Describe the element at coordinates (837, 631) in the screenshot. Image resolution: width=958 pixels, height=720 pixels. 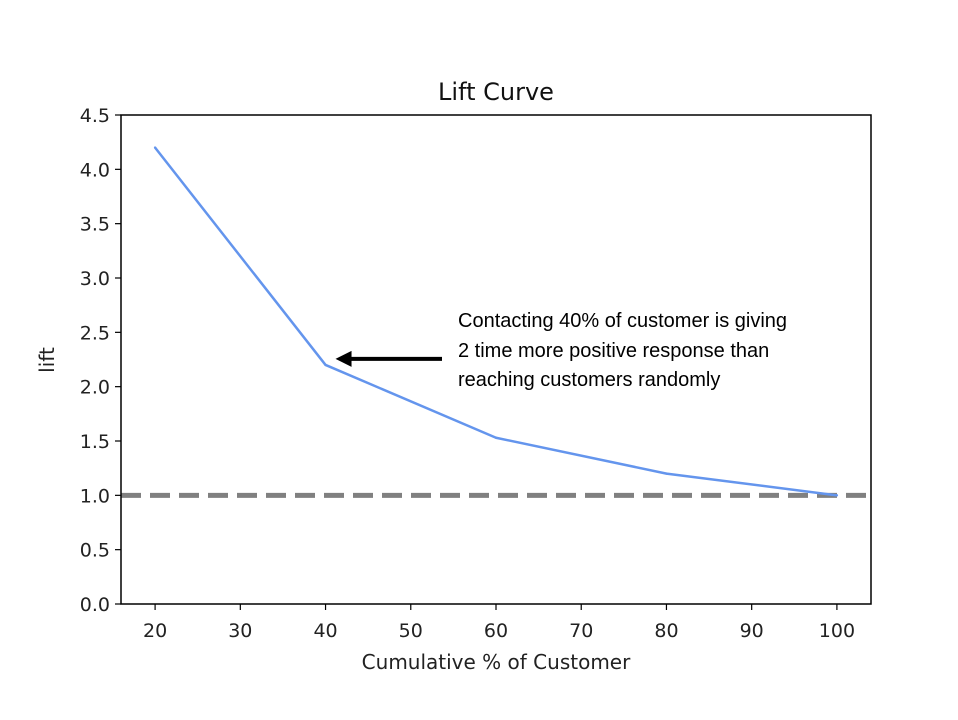
I see `x-tick-label: 100` at that location.